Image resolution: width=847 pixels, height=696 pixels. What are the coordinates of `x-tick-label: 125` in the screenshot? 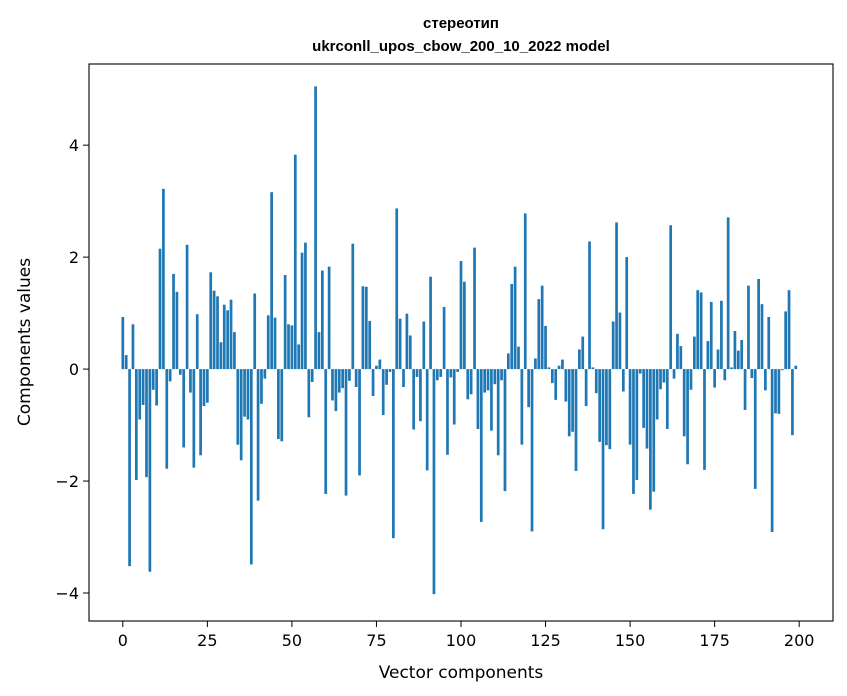 It's located at (545, 640).